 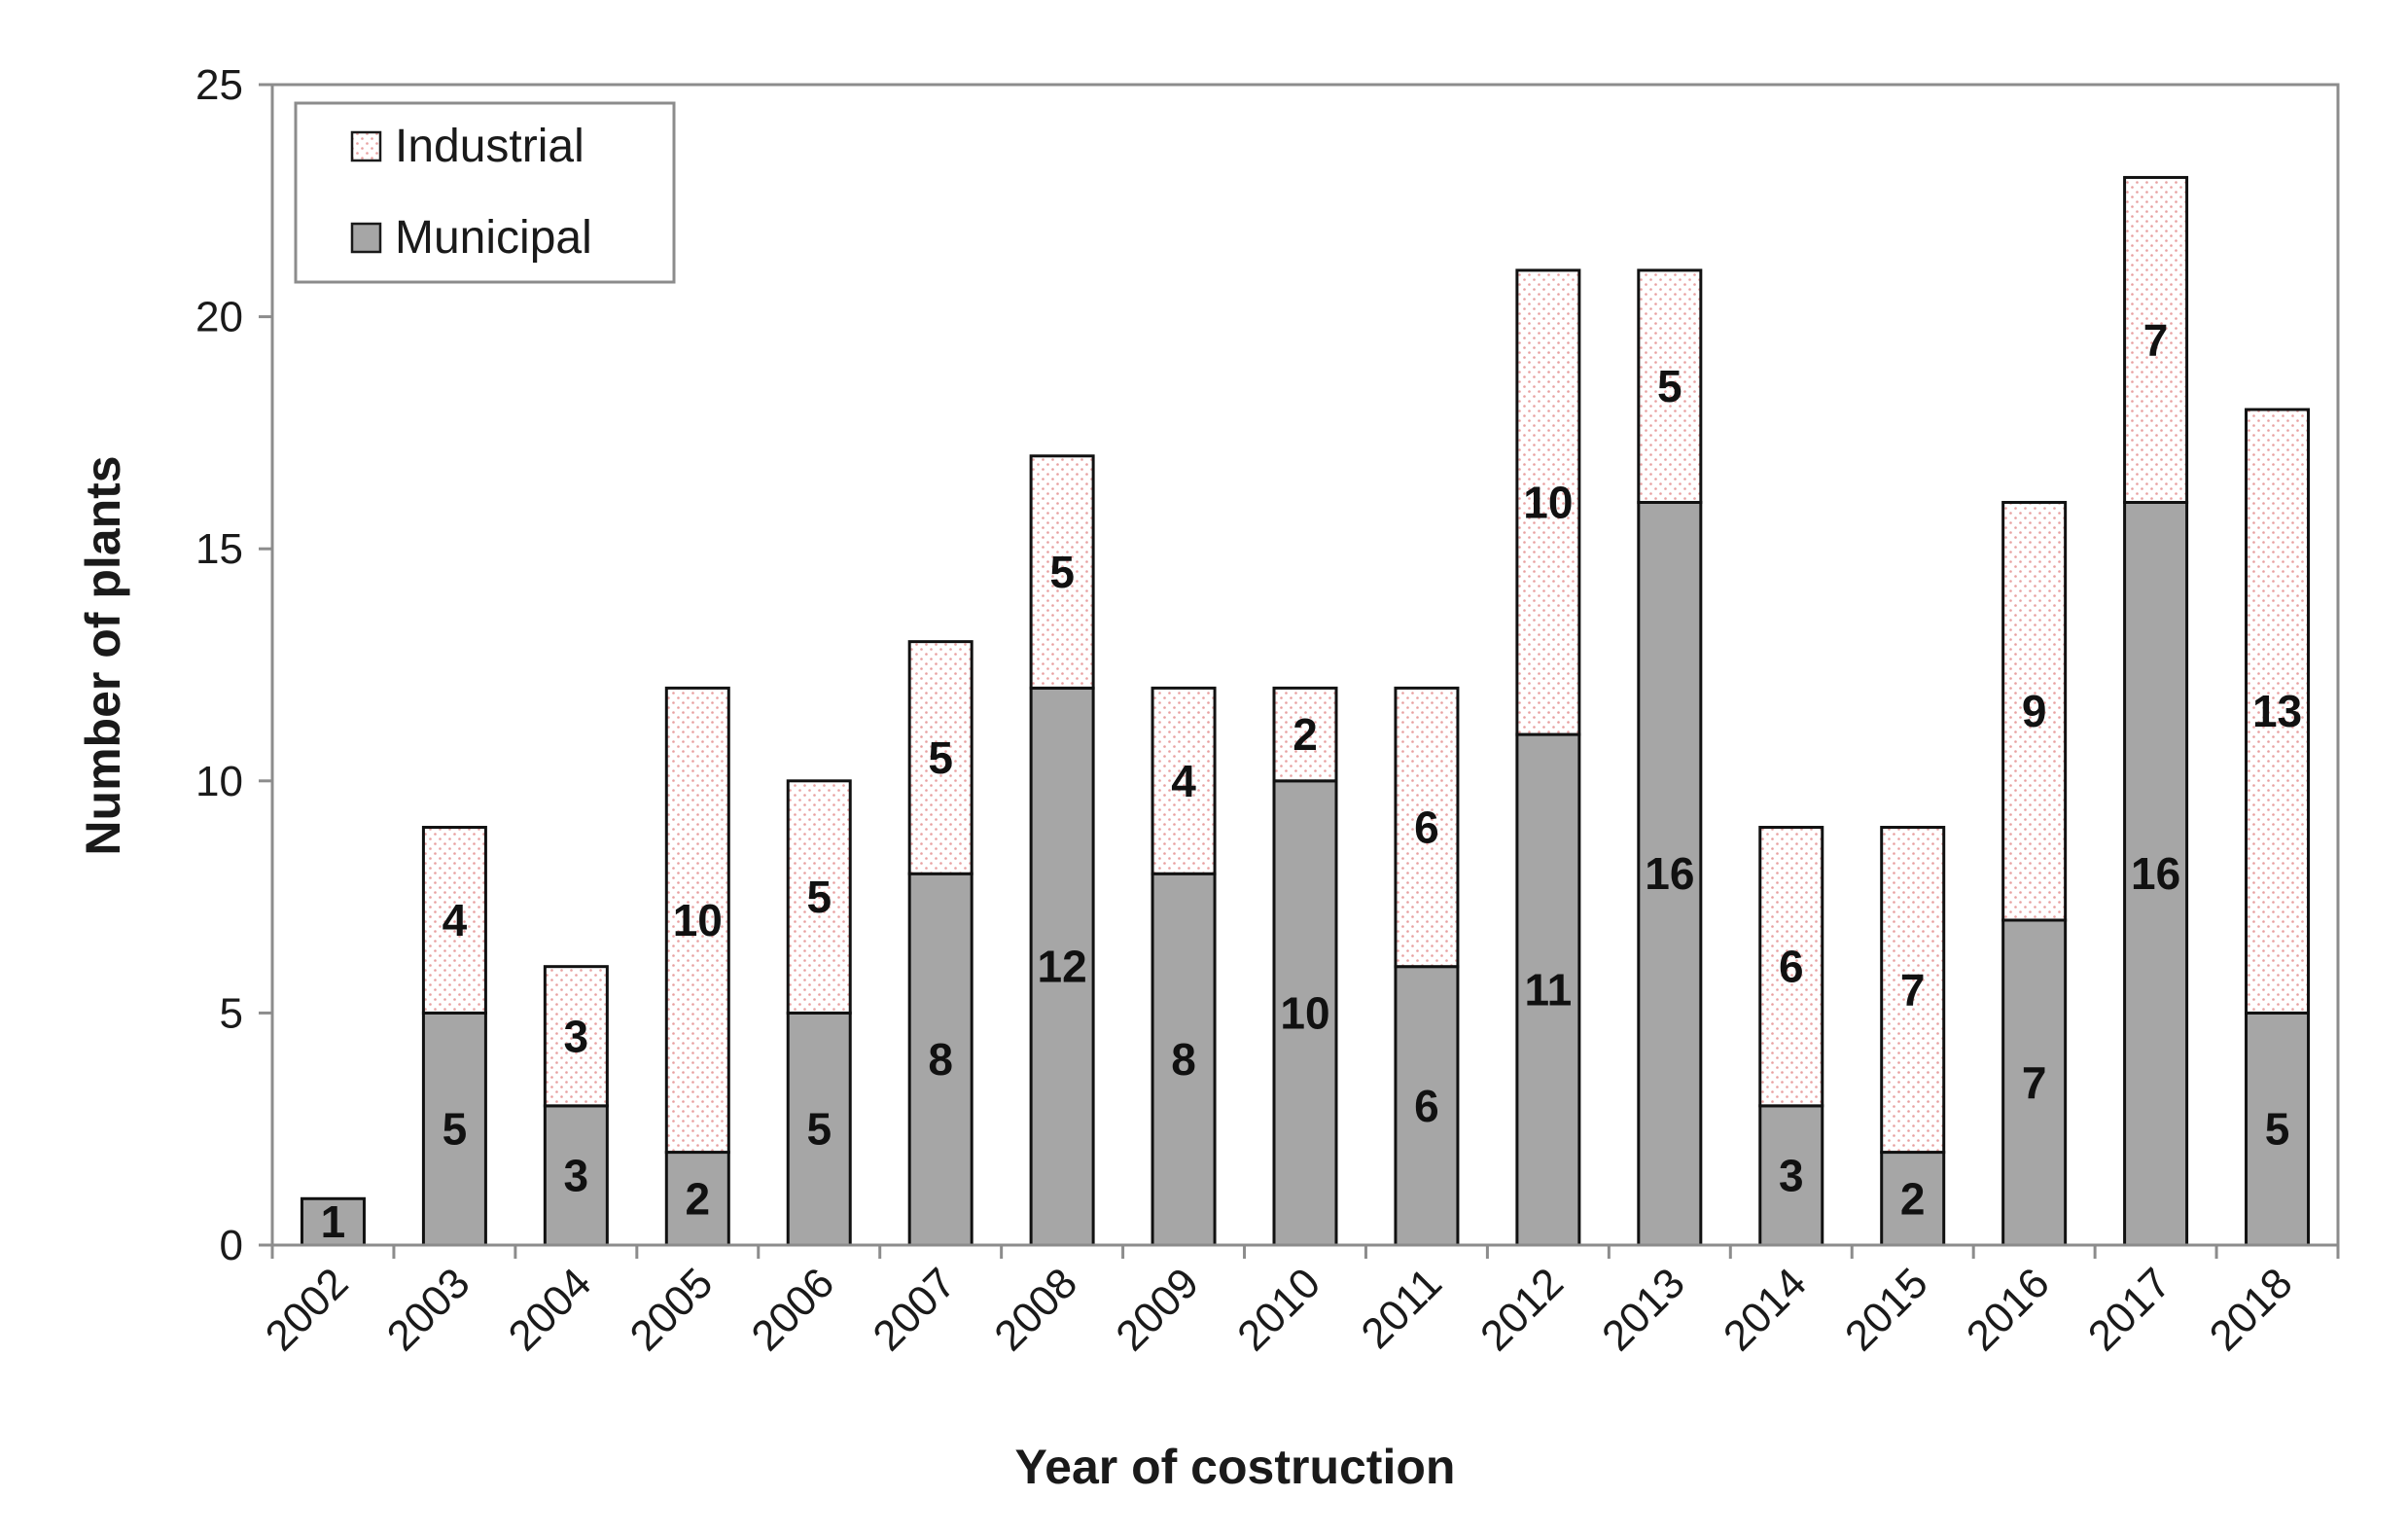 What do you see at coordinates (551, 1309) in the screenshot?
I see `x-tick-label: 2004` at bounding box center [551, 1309].